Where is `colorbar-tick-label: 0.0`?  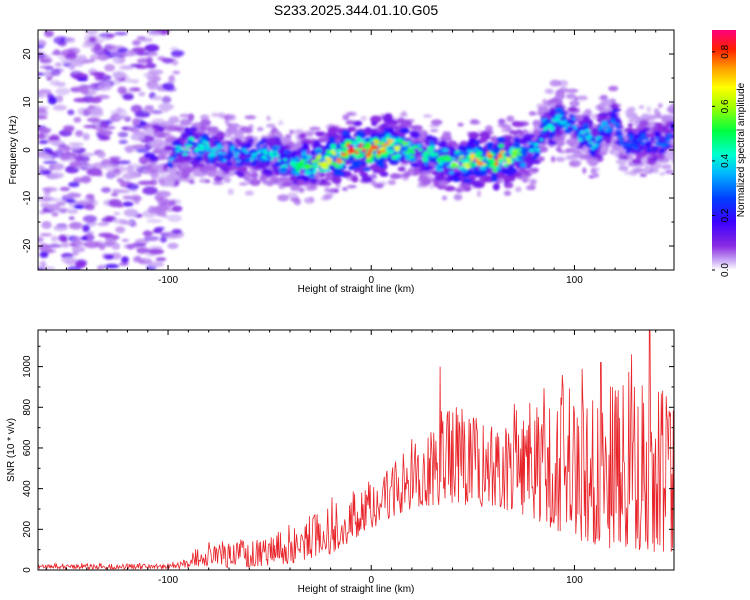
colorbar-tick-label: 0.0 is located at coordinates (725, 270).